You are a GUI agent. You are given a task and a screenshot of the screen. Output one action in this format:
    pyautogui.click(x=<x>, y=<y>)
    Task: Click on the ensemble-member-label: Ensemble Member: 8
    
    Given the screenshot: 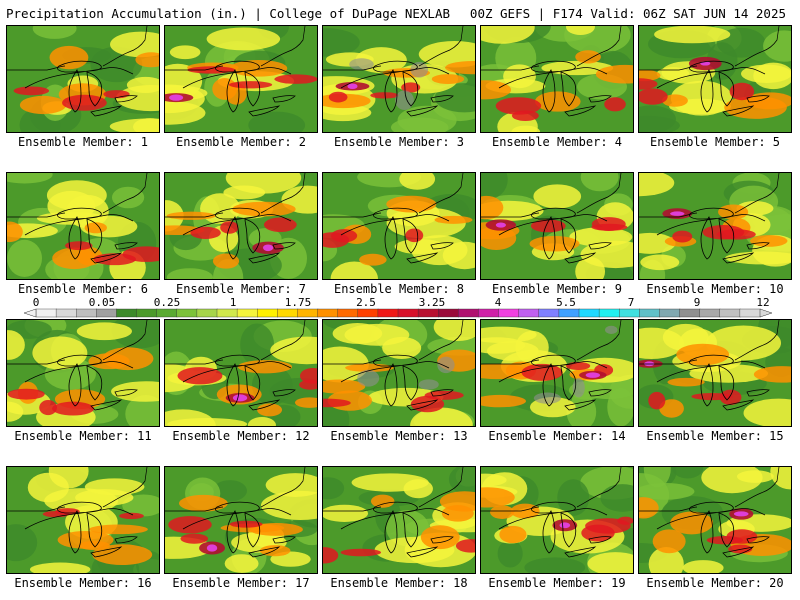 What is the action you would take?
    pyautogui.click(x=399, y=289)
    